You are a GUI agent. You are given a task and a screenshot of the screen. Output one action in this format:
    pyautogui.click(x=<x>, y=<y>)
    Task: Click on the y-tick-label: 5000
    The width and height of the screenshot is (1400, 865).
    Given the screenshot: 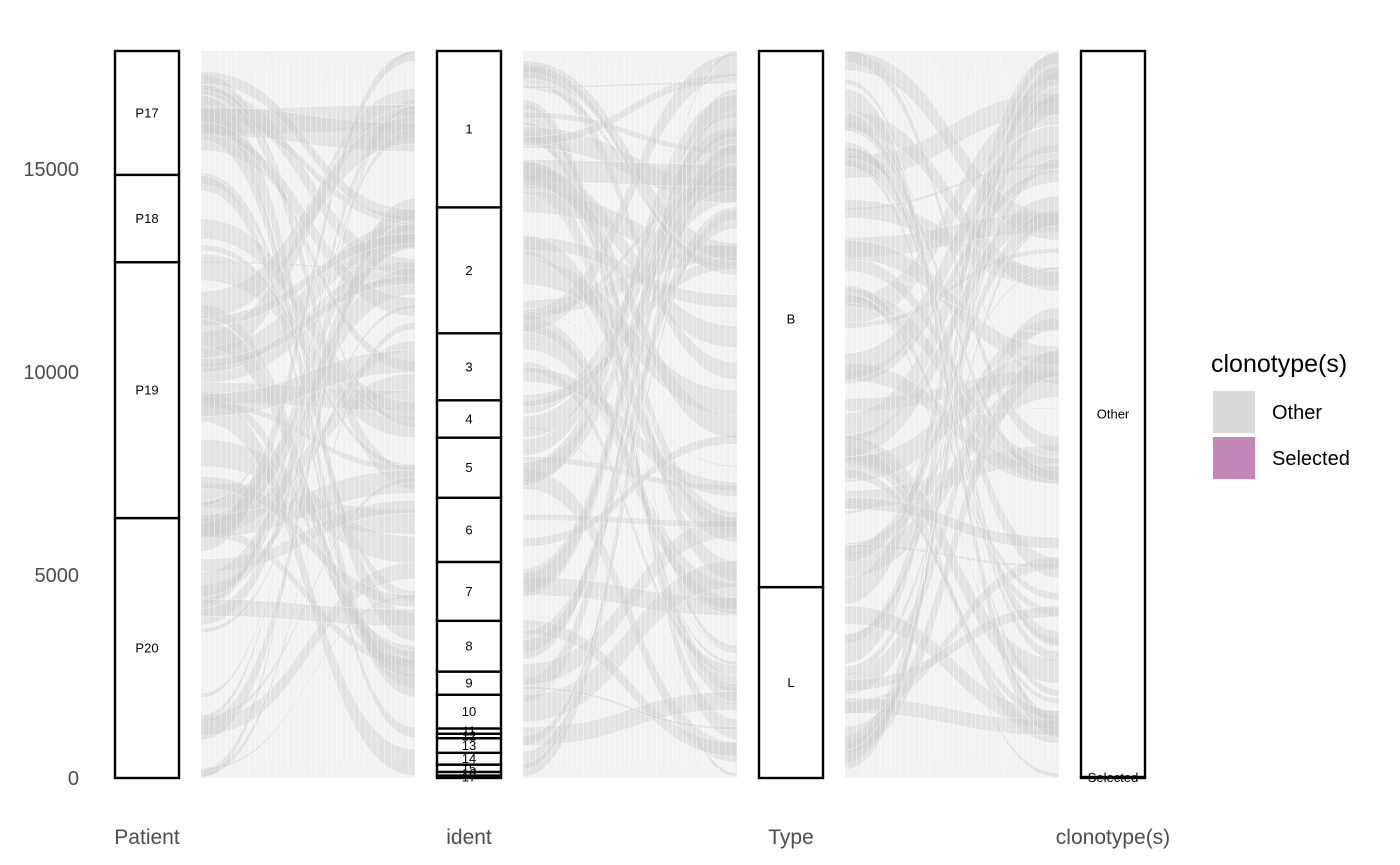 What is the action you would take?
    pyautogui.click(x=57, y=576)
    